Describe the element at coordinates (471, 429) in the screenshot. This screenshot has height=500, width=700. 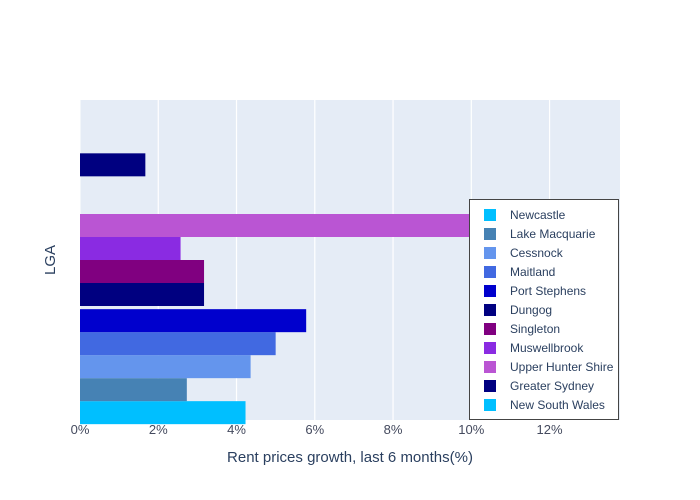
I see `x-tick-label: 10%` at that location.